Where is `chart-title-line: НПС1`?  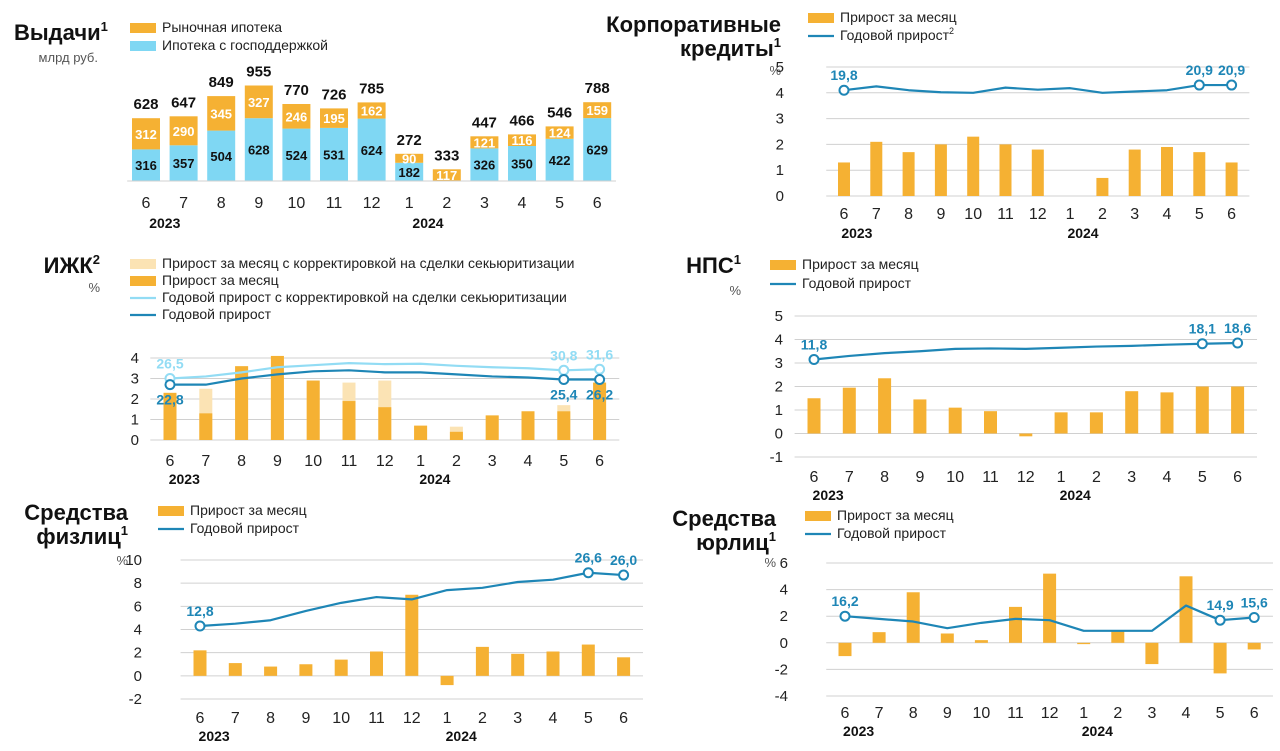
chart-title-line: НПС1 is located at coordinates (713, 265).